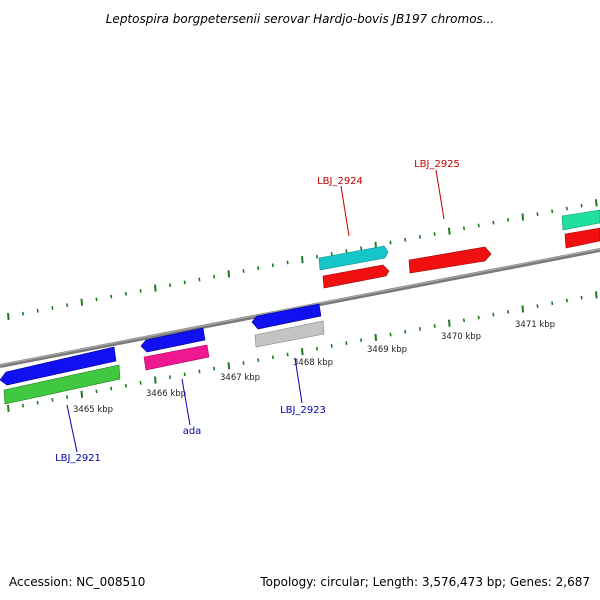 The height and width of the screenshot is (600, 600). What do you see at coordinates (387, 350) in the screenshot?
I see `scale-label: 3469 kbp` at bounding box center [387, 350].